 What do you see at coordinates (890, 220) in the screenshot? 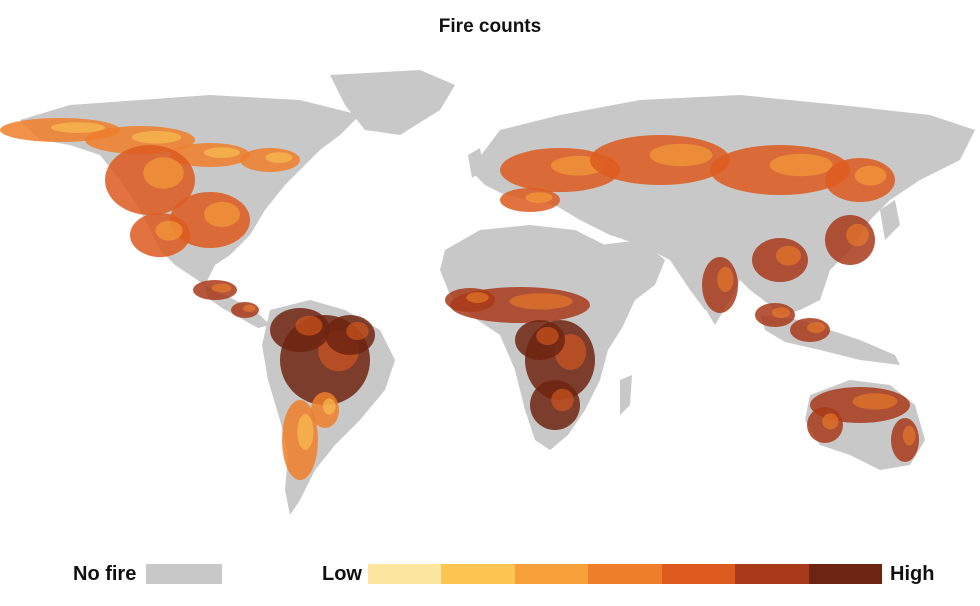
I see `land-japan` at bounding box center [890, 220].